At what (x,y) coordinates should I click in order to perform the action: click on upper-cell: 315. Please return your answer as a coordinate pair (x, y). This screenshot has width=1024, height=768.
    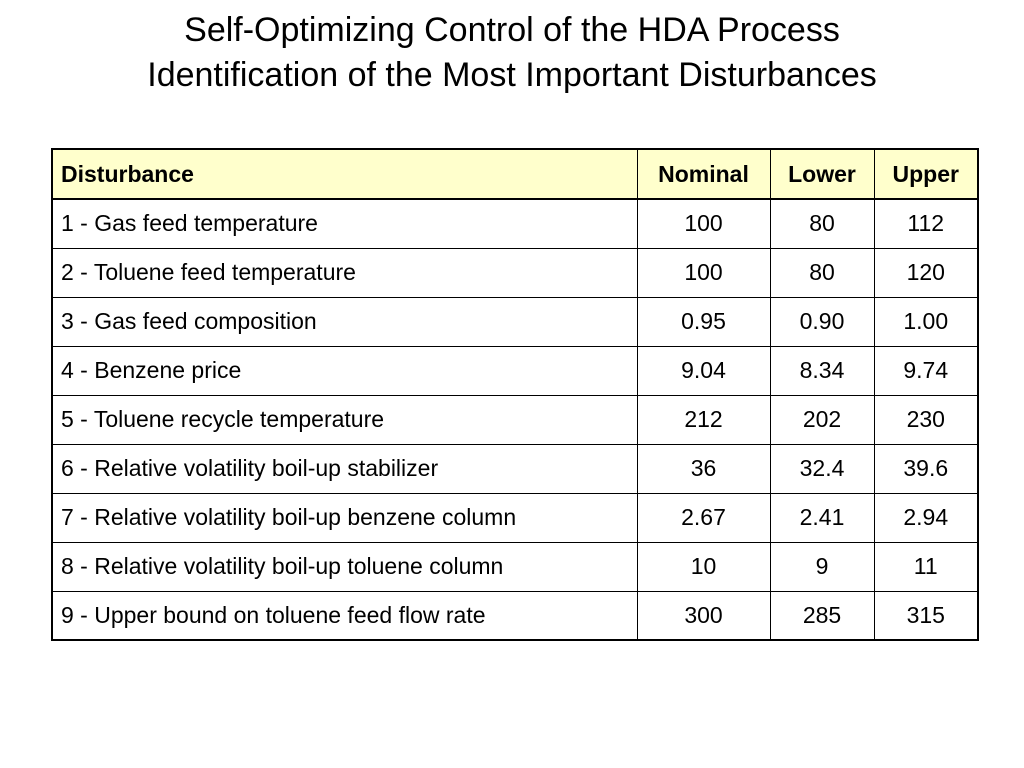
    Looking at the image, I should click on (926, 615).